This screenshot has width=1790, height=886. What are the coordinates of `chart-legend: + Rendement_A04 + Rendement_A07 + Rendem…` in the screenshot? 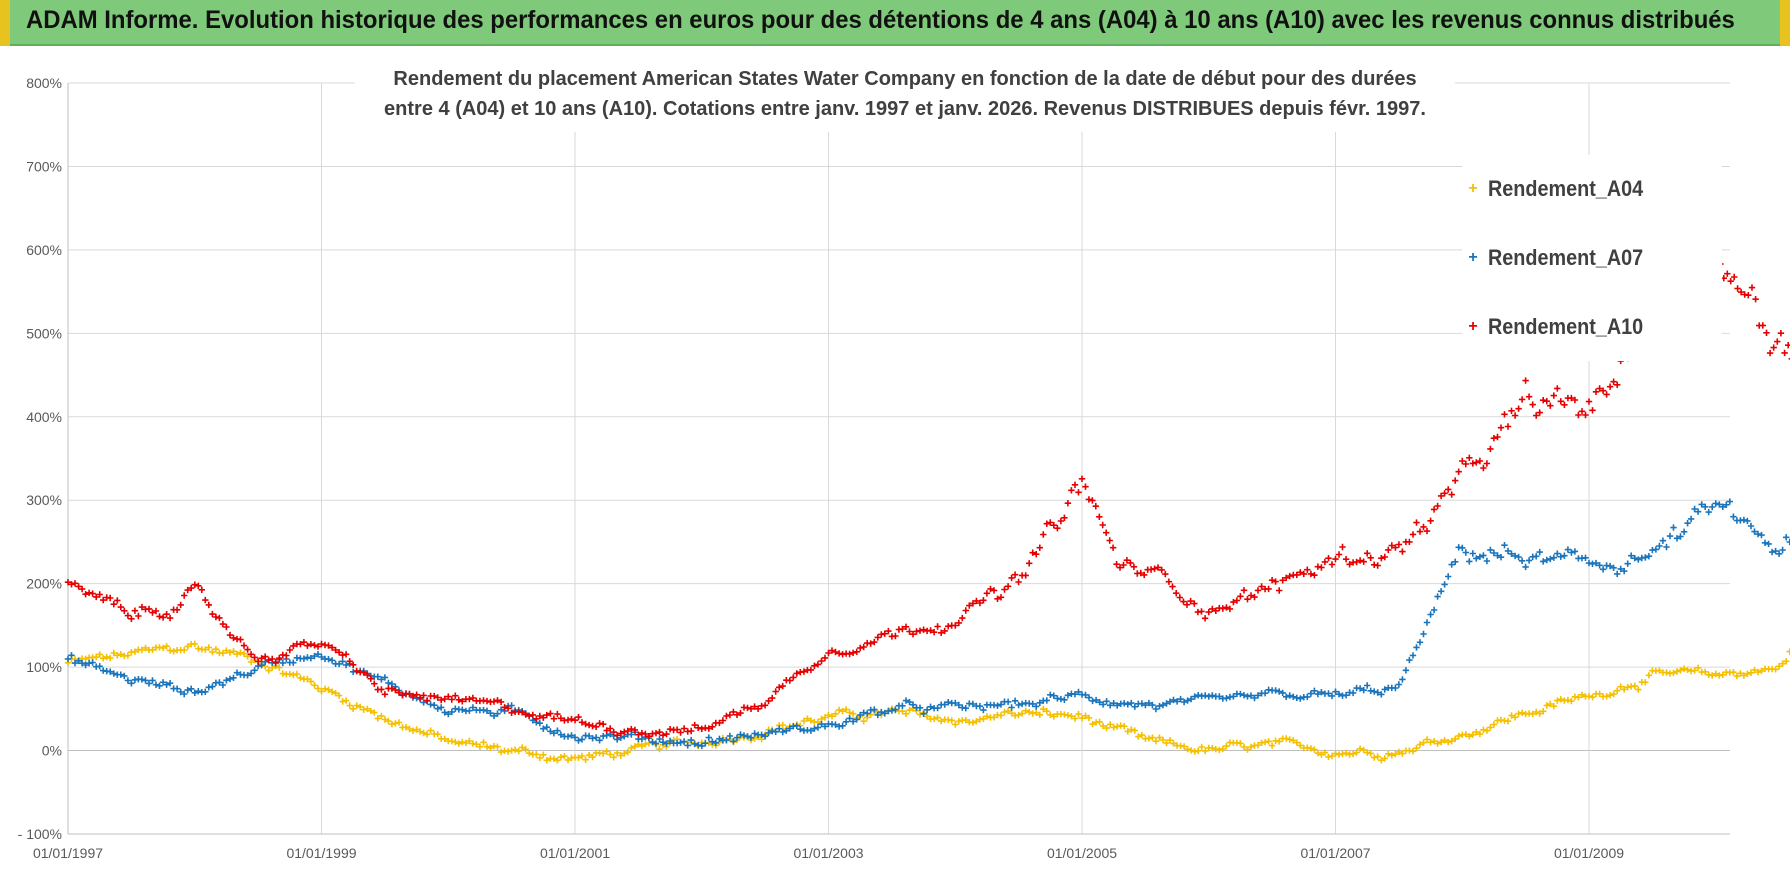 It's located at (1592, 258).